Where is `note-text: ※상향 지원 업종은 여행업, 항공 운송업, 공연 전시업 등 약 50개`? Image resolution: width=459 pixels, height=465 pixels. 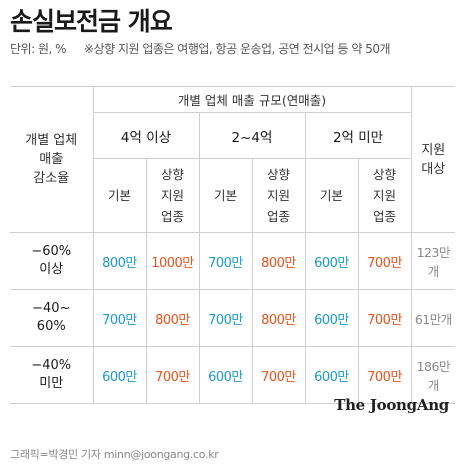 note-text: ※상향 지원 업종은 여행업, 항공 운송업, 공연 전시업 등 약 50개 is located at coordinates (237, 49).